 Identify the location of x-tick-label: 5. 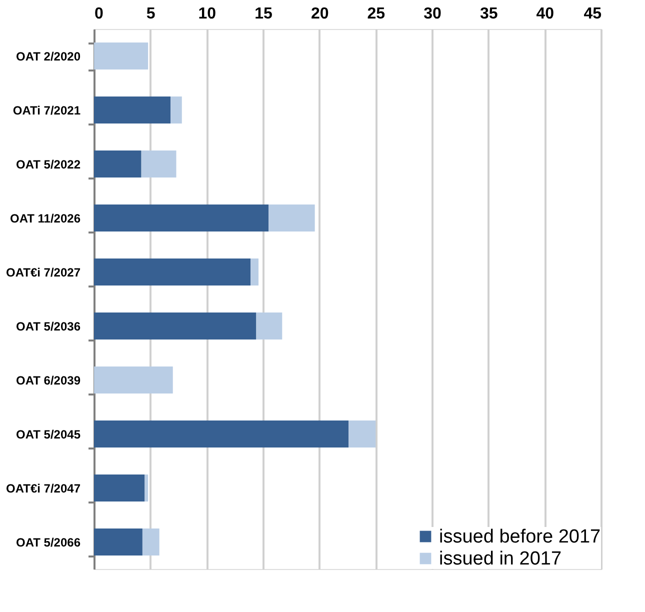
(151, 14).